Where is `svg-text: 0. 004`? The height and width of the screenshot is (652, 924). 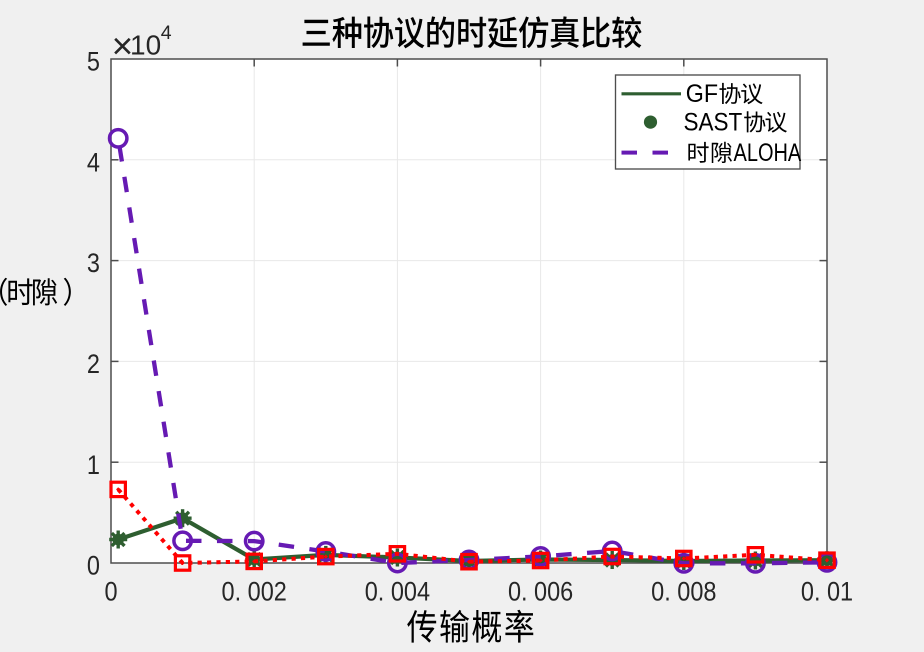 svg-text: 0. 004 is located at coordinates (397, 592).